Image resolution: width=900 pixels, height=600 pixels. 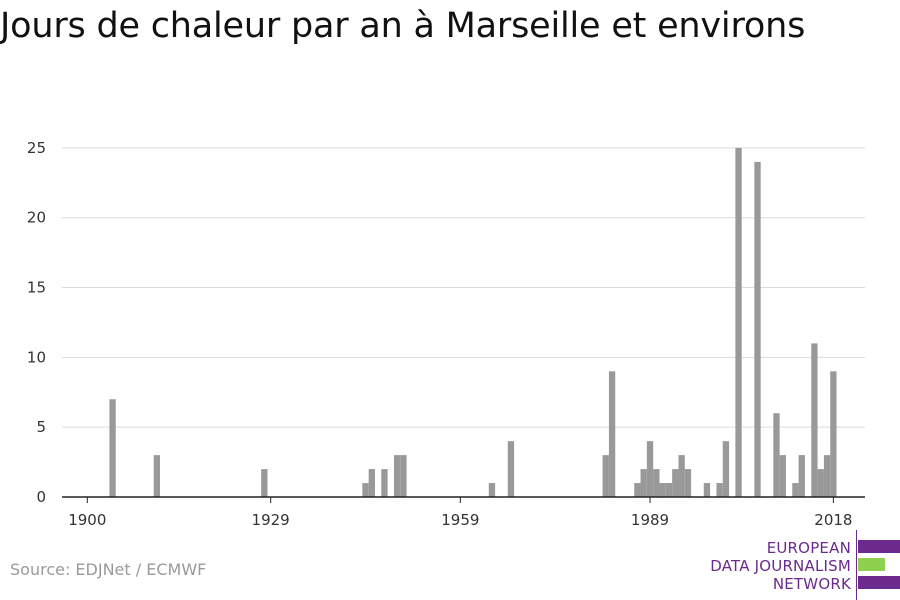 I want to click on y-tick-label: 15, so click(x=36, y=288).